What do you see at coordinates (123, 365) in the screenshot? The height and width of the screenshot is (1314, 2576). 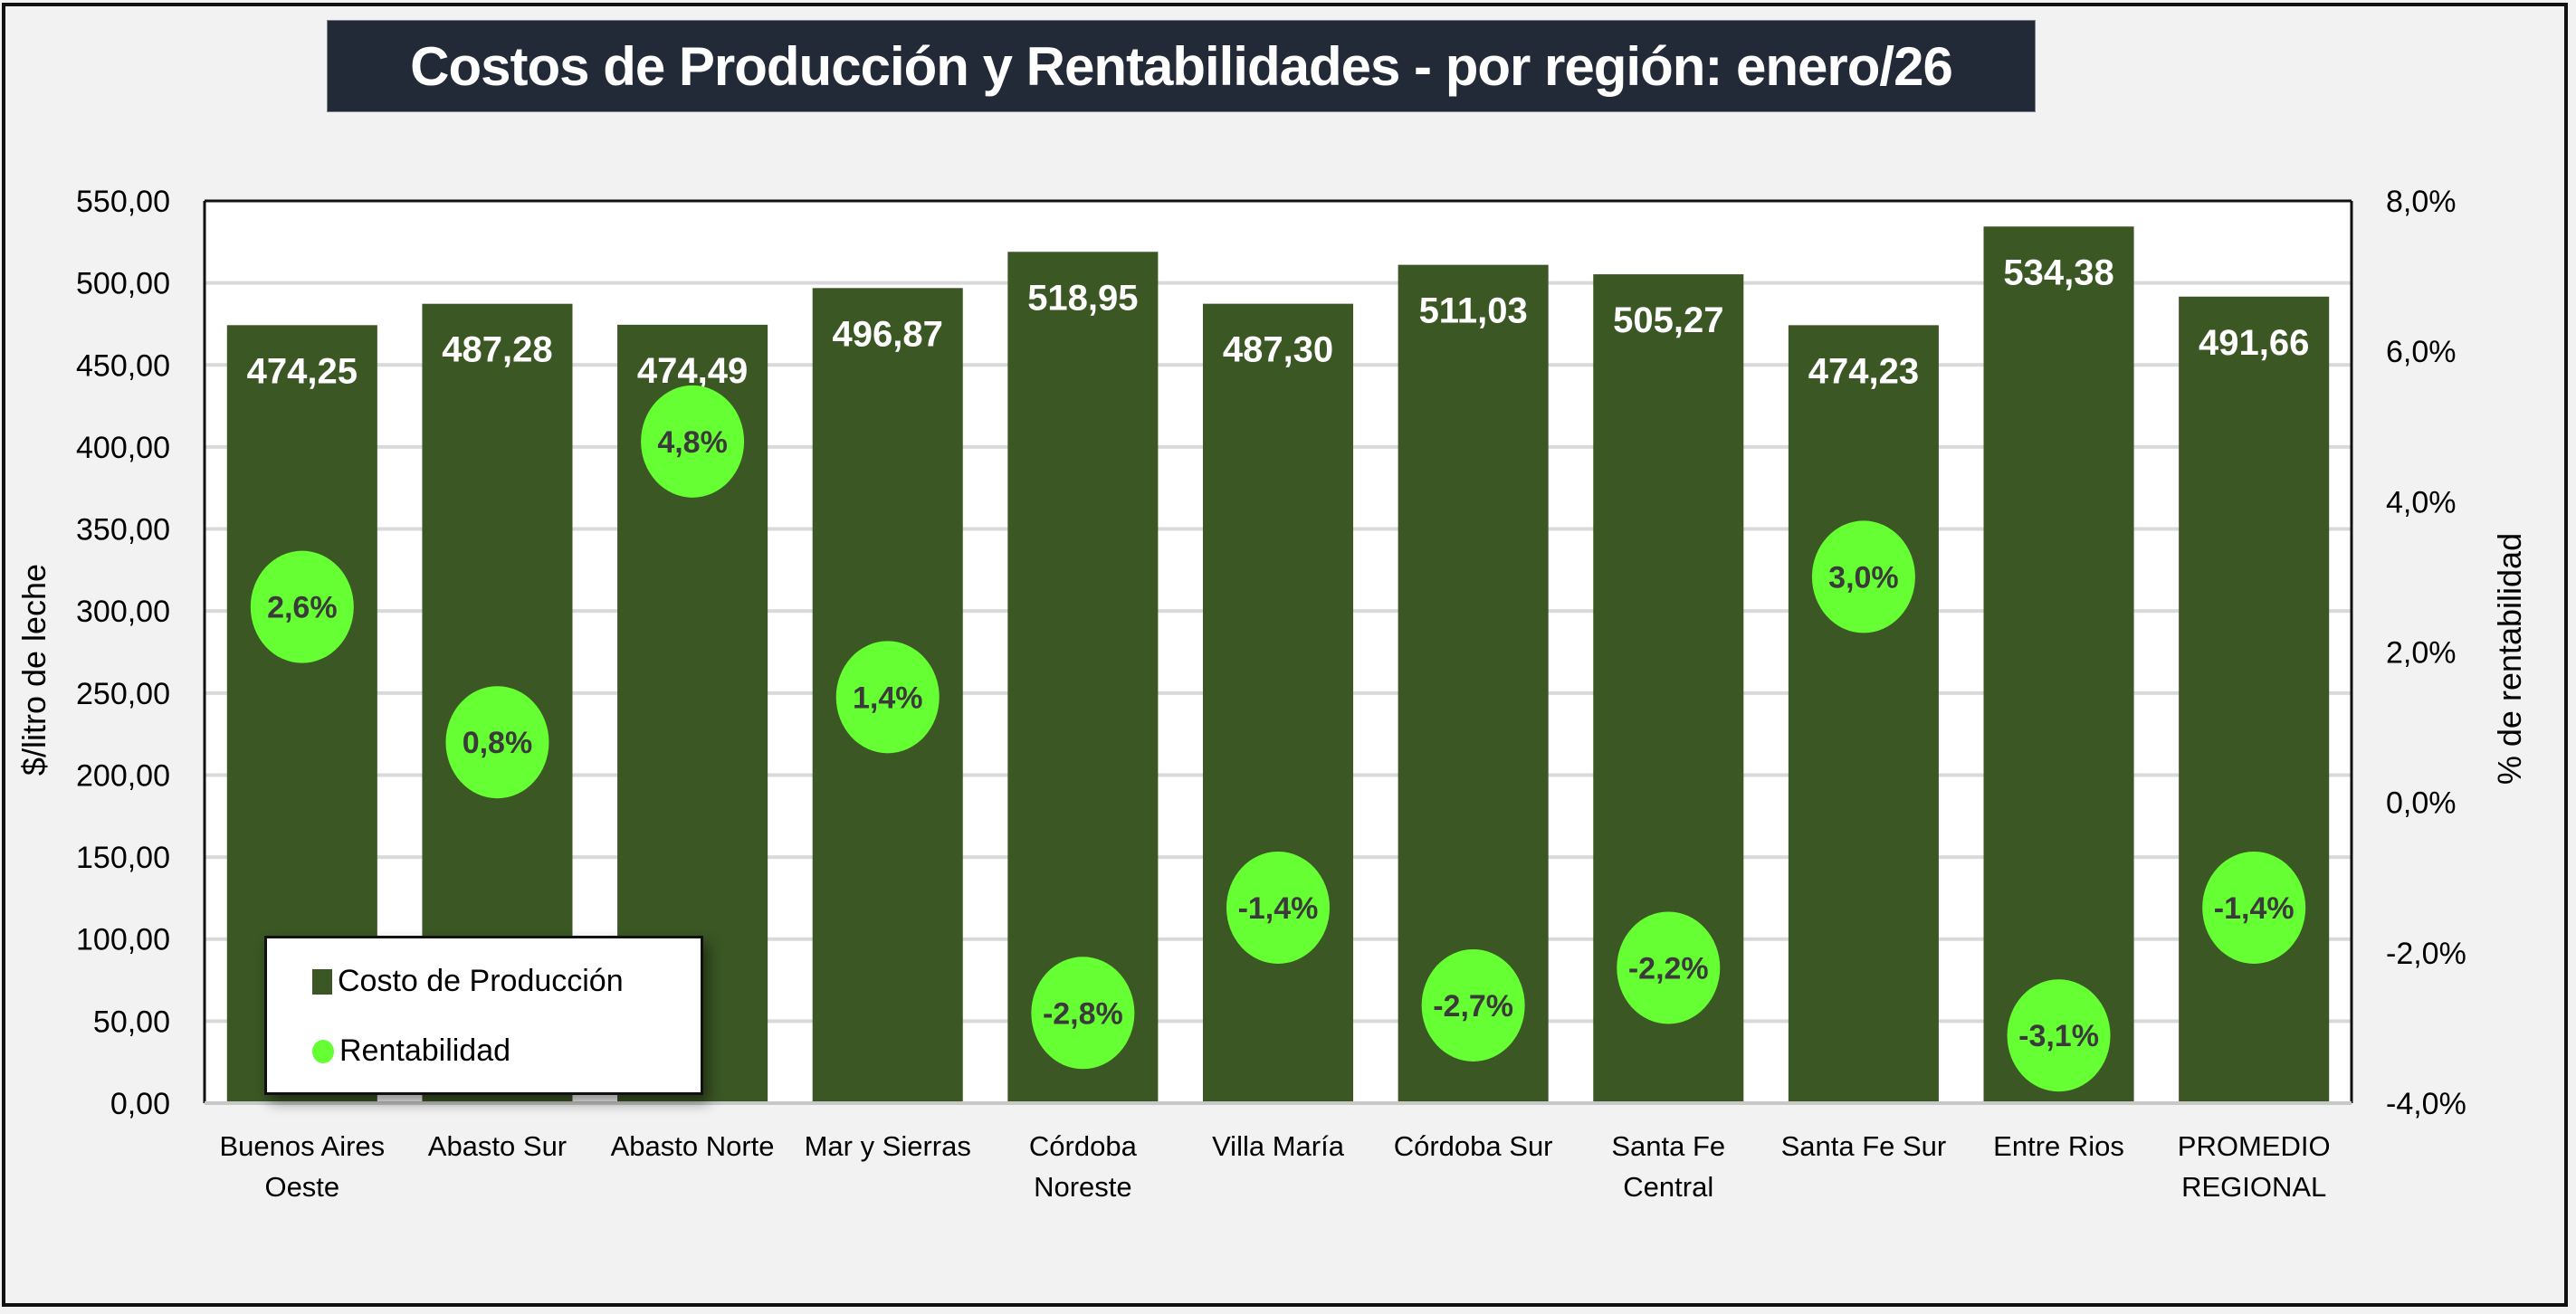 I see `y-tick-label: 450,00` at bounding box center [123, 365].